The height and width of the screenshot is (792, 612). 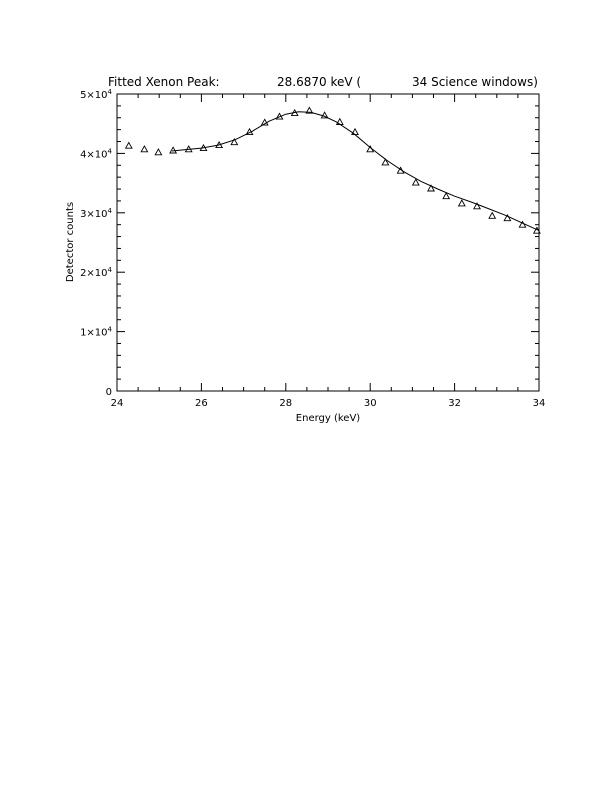 What do you see at coordinates (539, 403) in the screenshot?
I see `x-tick-label: 34` at bounding box center [539, 403].